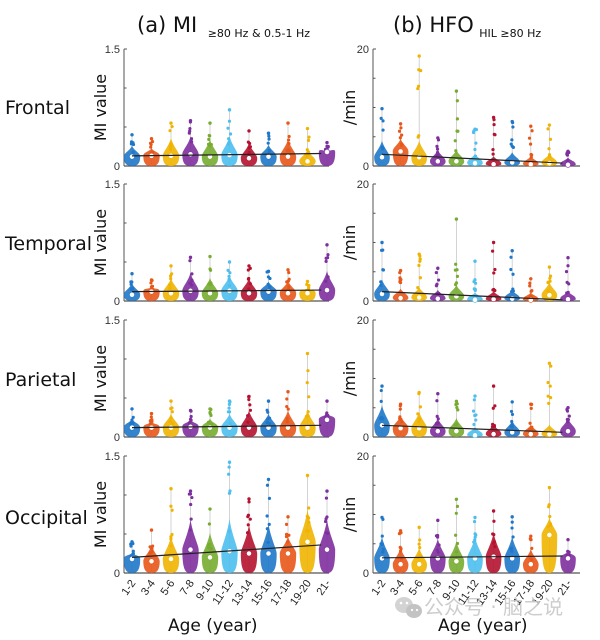 The height and width of the screenshot is (640, 600). I want to click on x-tick-label: 1-2, so click(129, 588).